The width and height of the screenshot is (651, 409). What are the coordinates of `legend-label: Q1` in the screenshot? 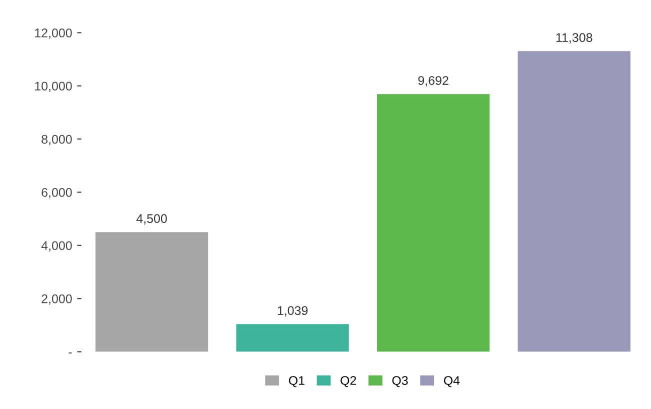 It's located at (296, 382).